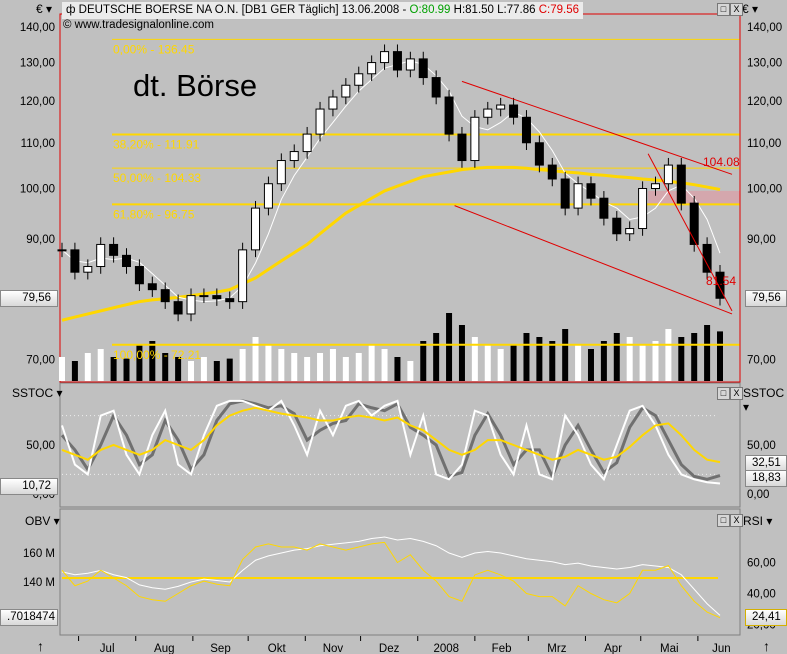 The image size is (787, 654). Describe the element at coordinates (721, 162) in the screenshot. I see `trendline-label: 104.08` at that location.